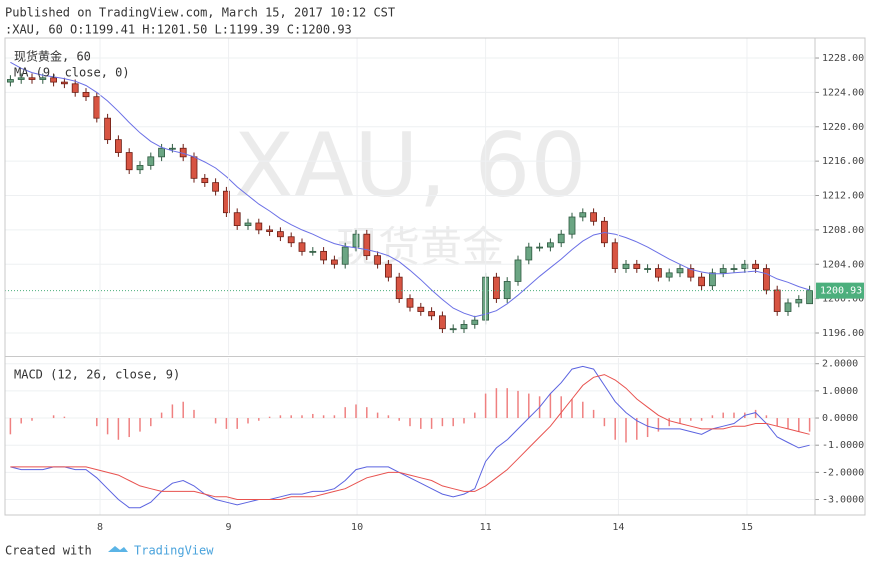 This screenshot has width=870, height=568. Describe the element at coordinates (840, 391) in the screenshot. I see `y-tick-label: 1.0000` at that location.